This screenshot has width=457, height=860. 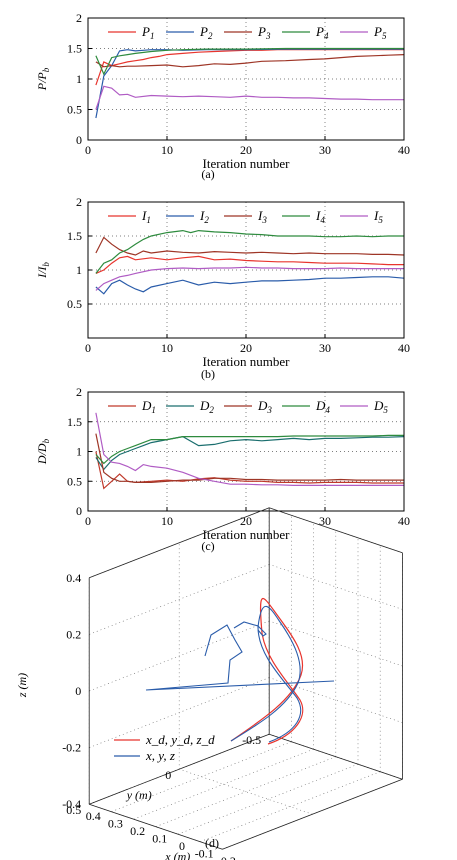 What do you see at coordinates (207, 546) in the screenshot?
I see `panel-caption: (c)` at bounding box center [207, 546].